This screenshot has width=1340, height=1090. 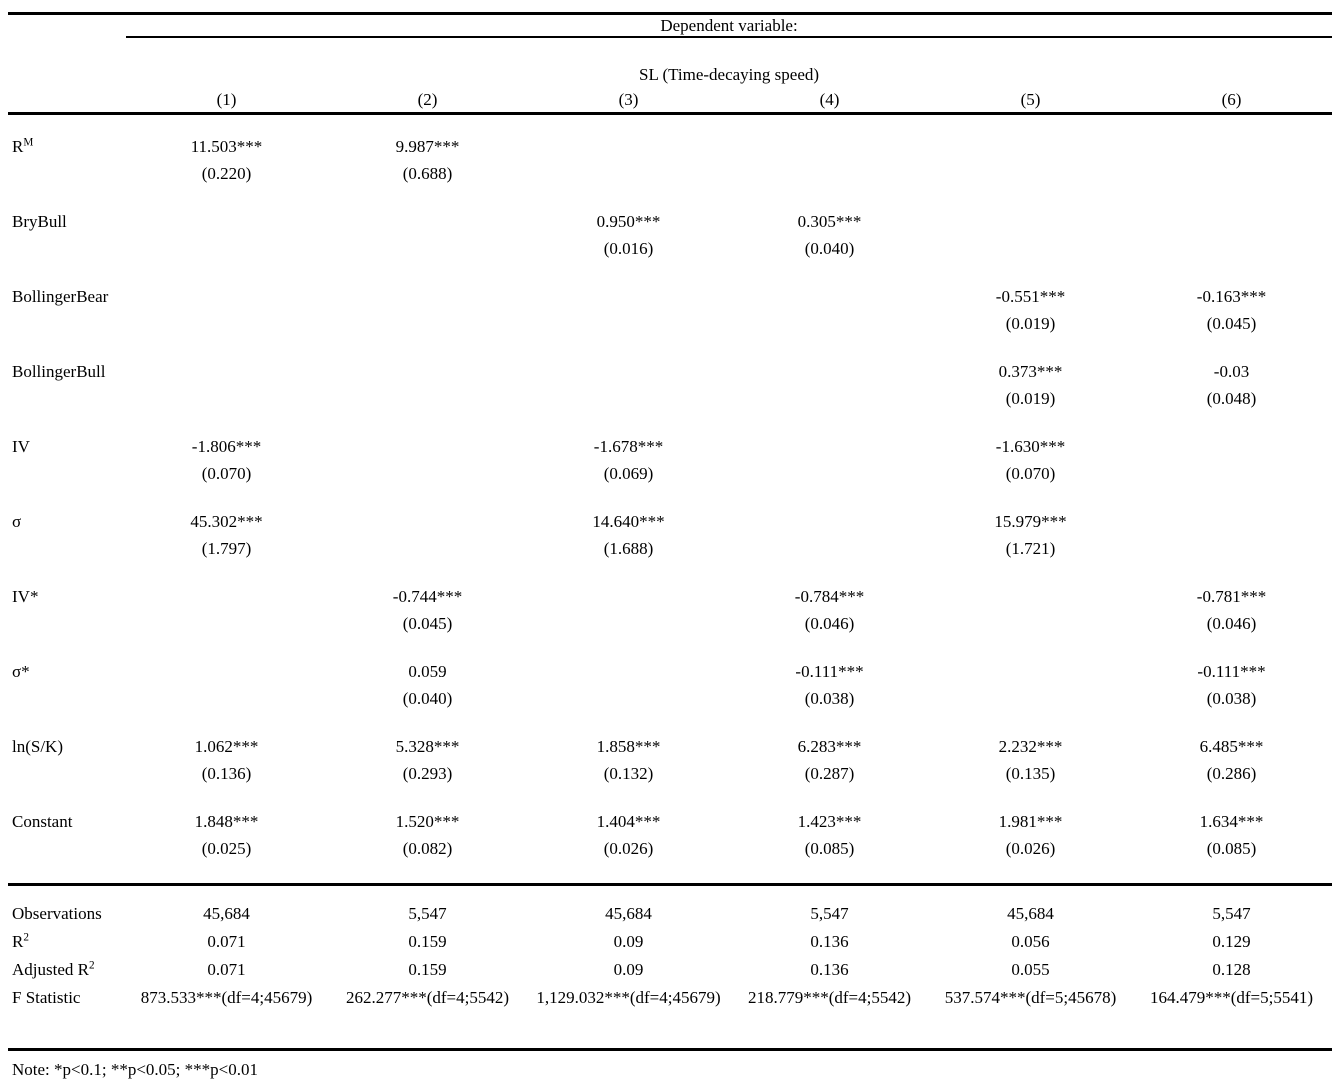 What do you see at coordinates (1232, 847) in the screenshot?
I see `coefficient-cell: 1.634*** (0.085)` at bounding box center [1232, 847].